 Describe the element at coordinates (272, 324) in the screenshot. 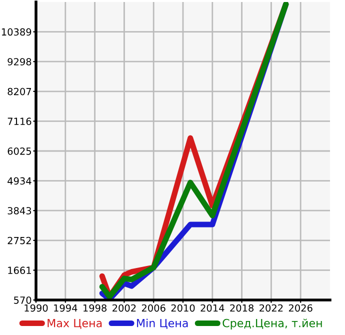

I see `legend-label: Сред.Цена, т.йен` at that location.